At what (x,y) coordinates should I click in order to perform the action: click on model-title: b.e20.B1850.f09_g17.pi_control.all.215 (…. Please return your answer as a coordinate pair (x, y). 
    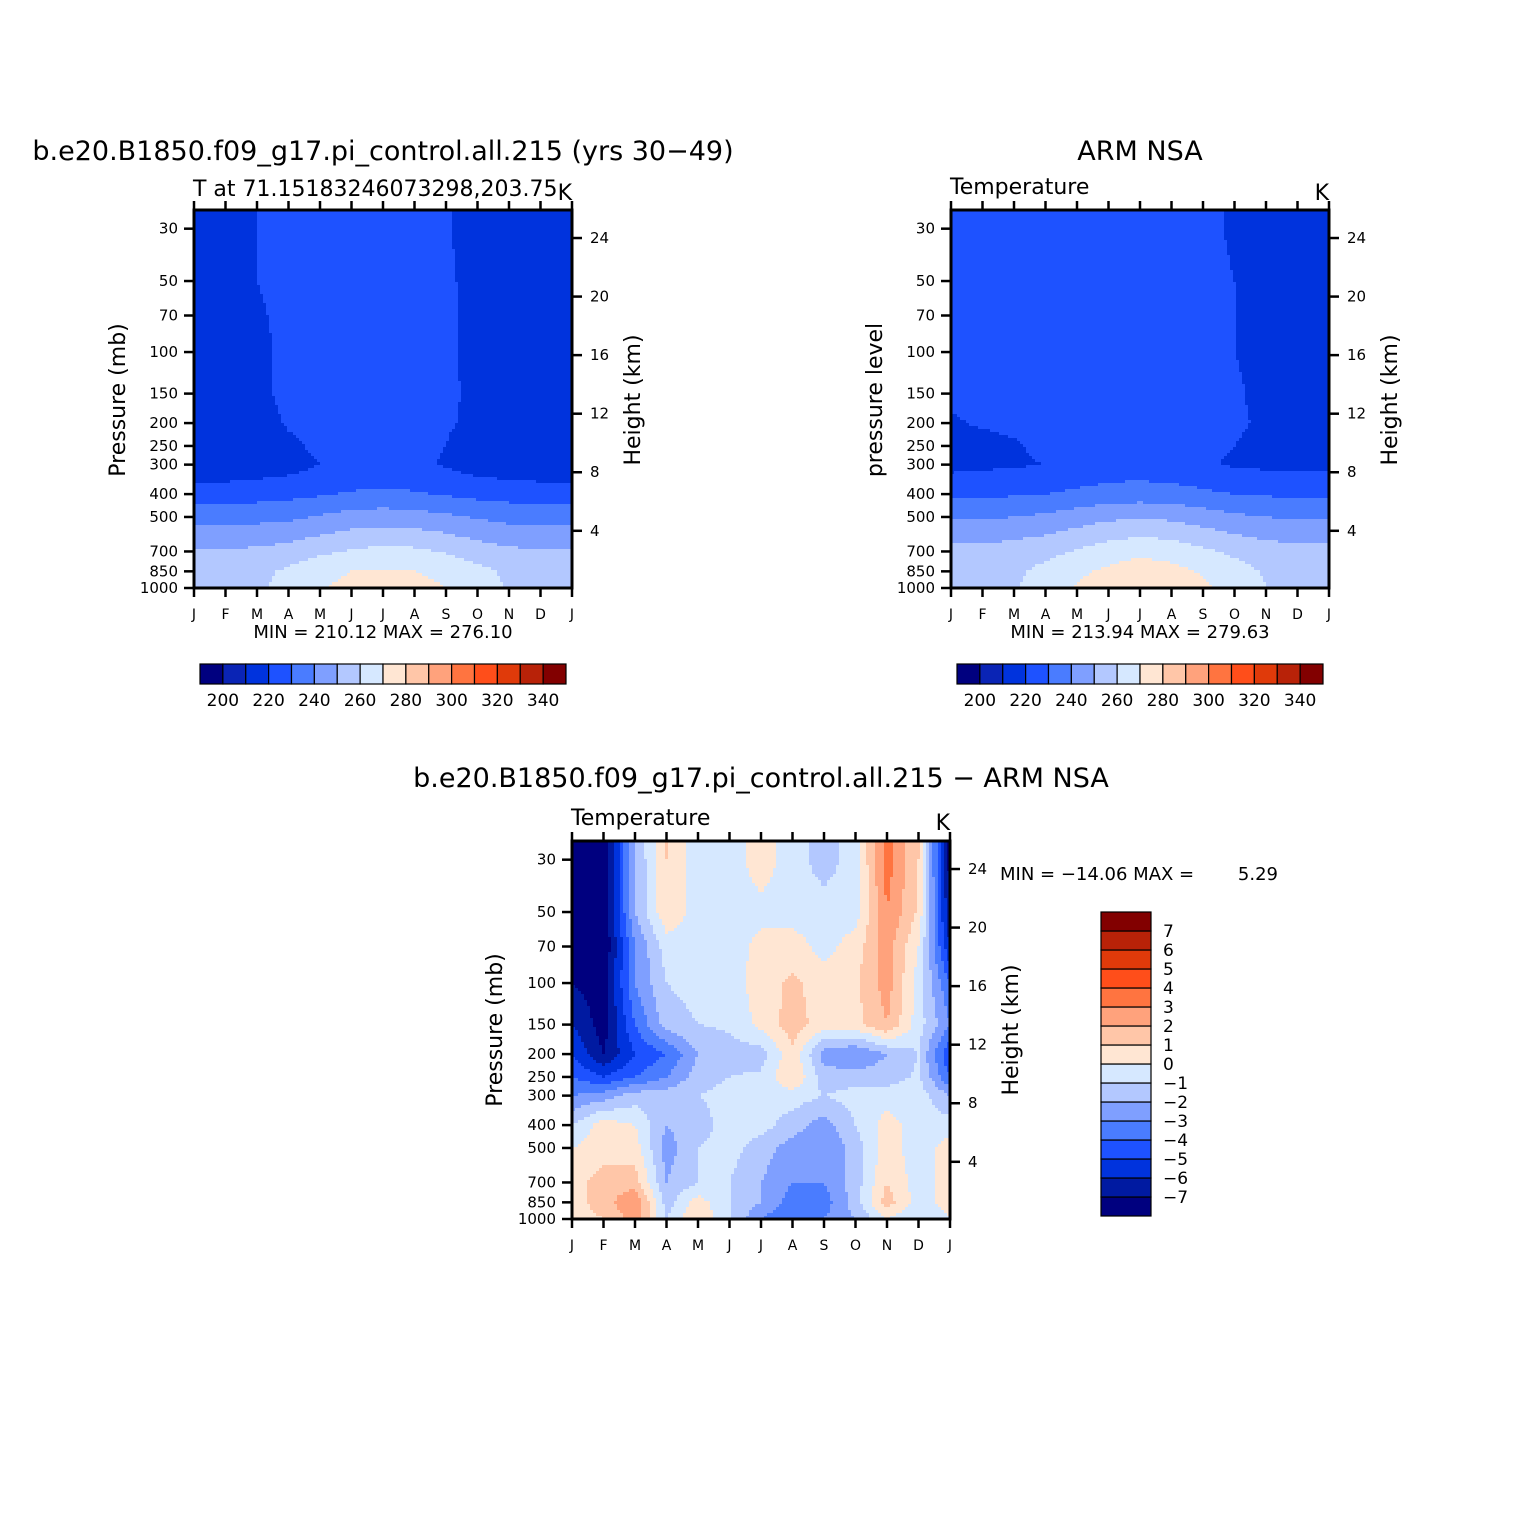
    Looking at the image, I should click on (382, 151).